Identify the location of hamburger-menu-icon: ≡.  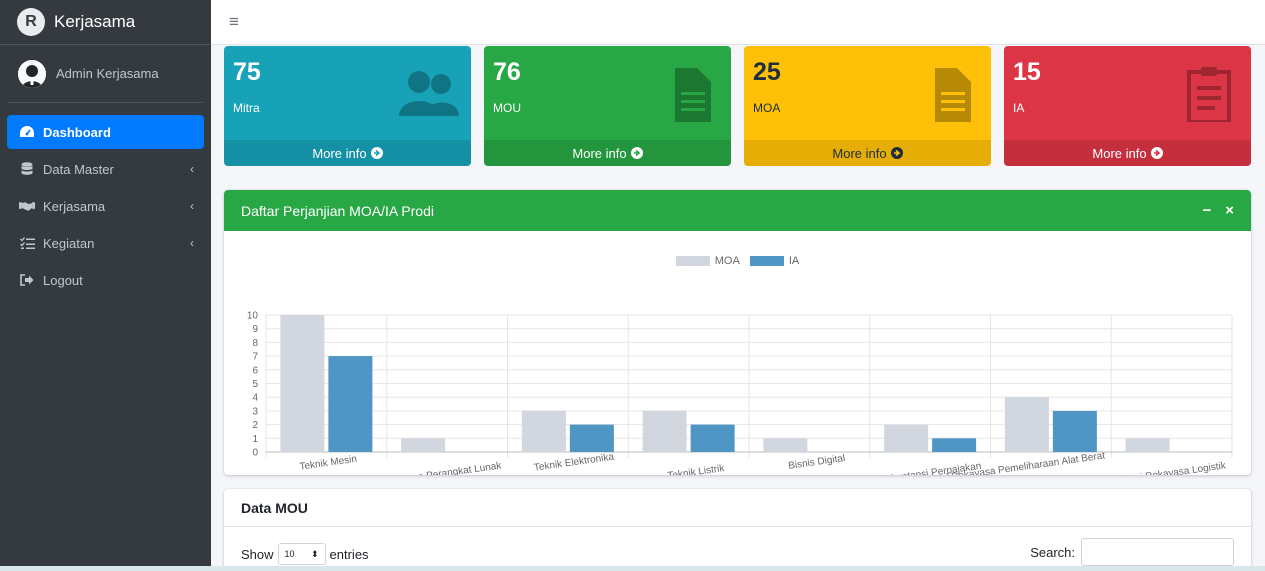
(234, 21).